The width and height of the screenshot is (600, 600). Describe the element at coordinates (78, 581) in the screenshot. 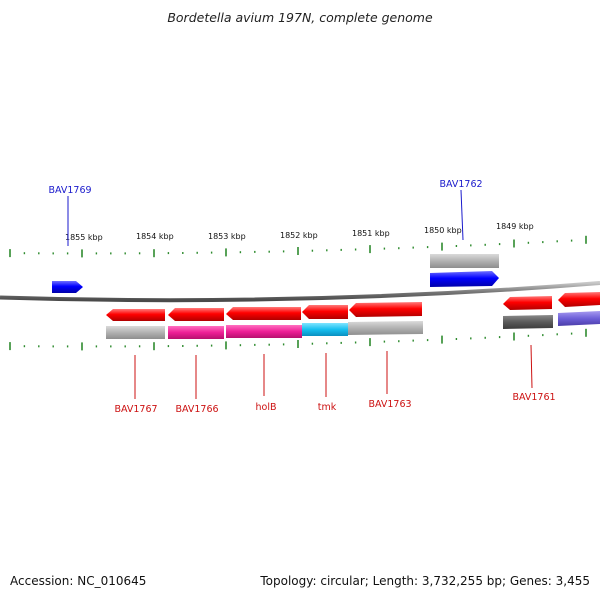

I see `accession-label: Accession: NC_010645` at that location.